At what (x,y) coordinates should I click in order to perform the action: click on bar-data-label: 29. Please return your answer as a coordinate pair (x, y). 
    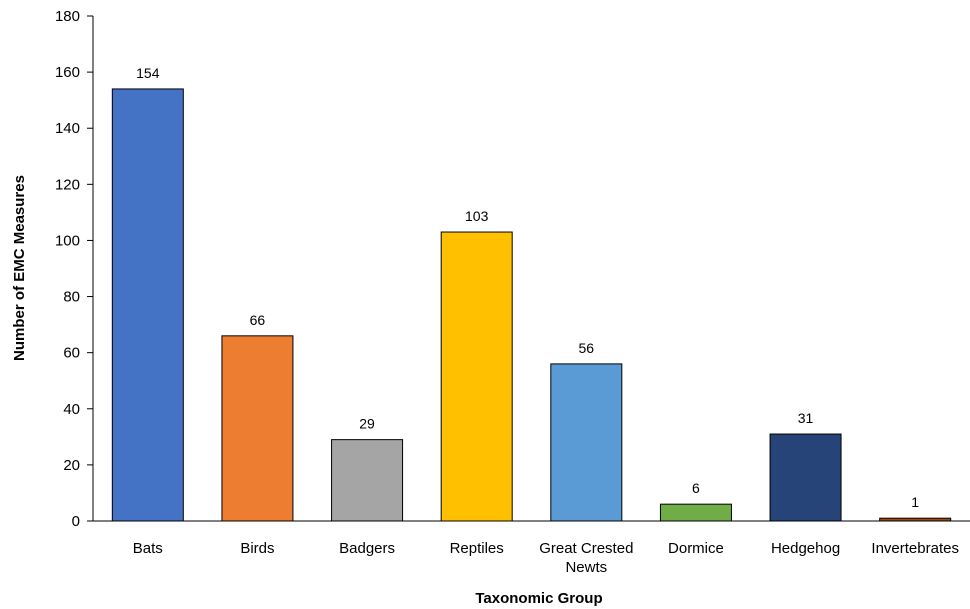
    Looking at the image, I should click on (367, 424).